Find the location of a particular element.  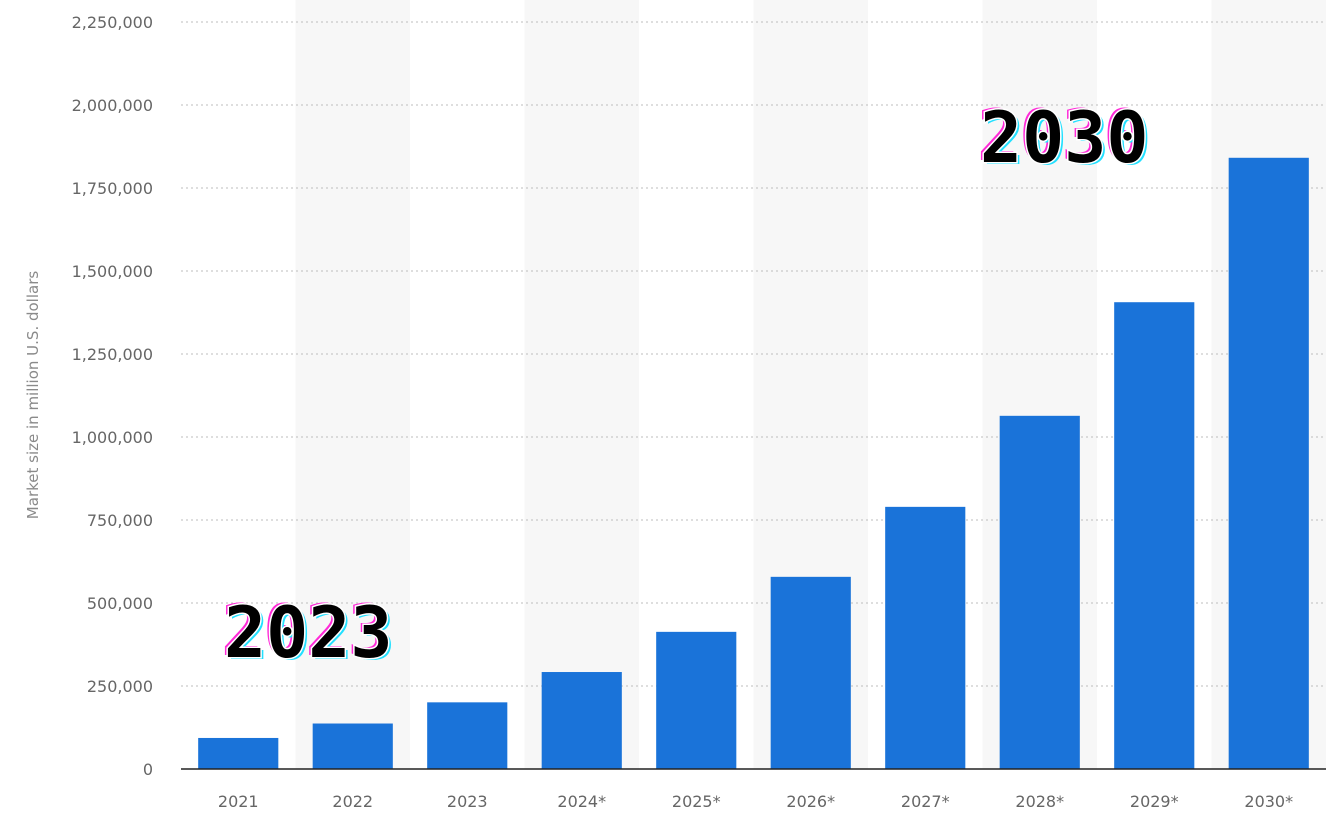

x-tick-label: 2021 is located at coordinates (238, 801).